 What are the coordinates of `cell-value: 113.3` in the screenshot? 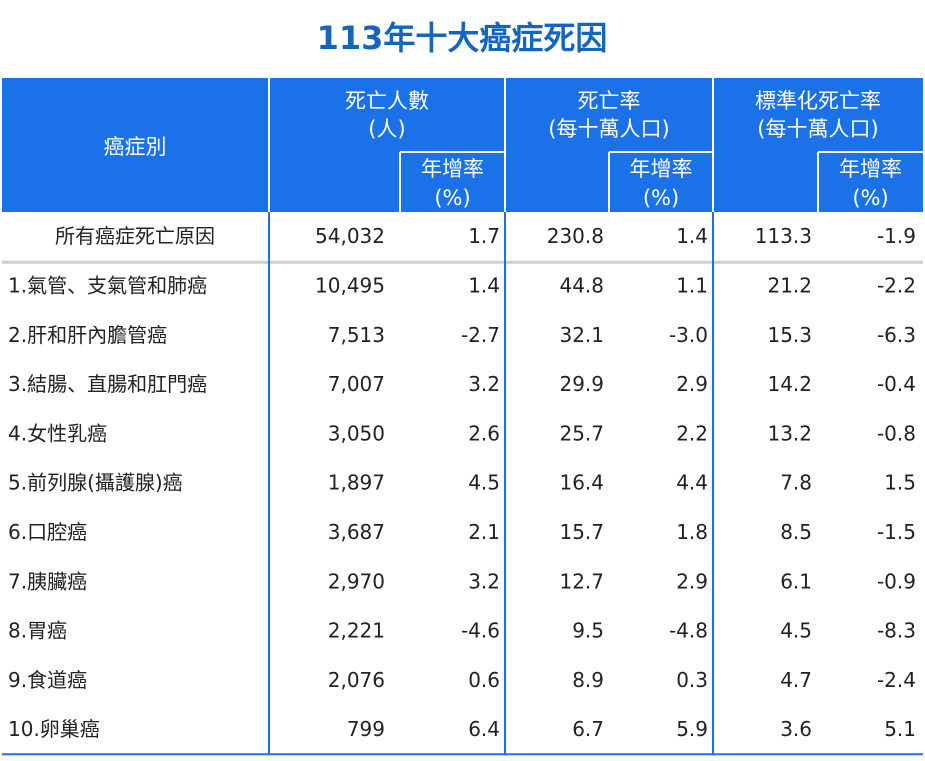 It's located at (783, 236).